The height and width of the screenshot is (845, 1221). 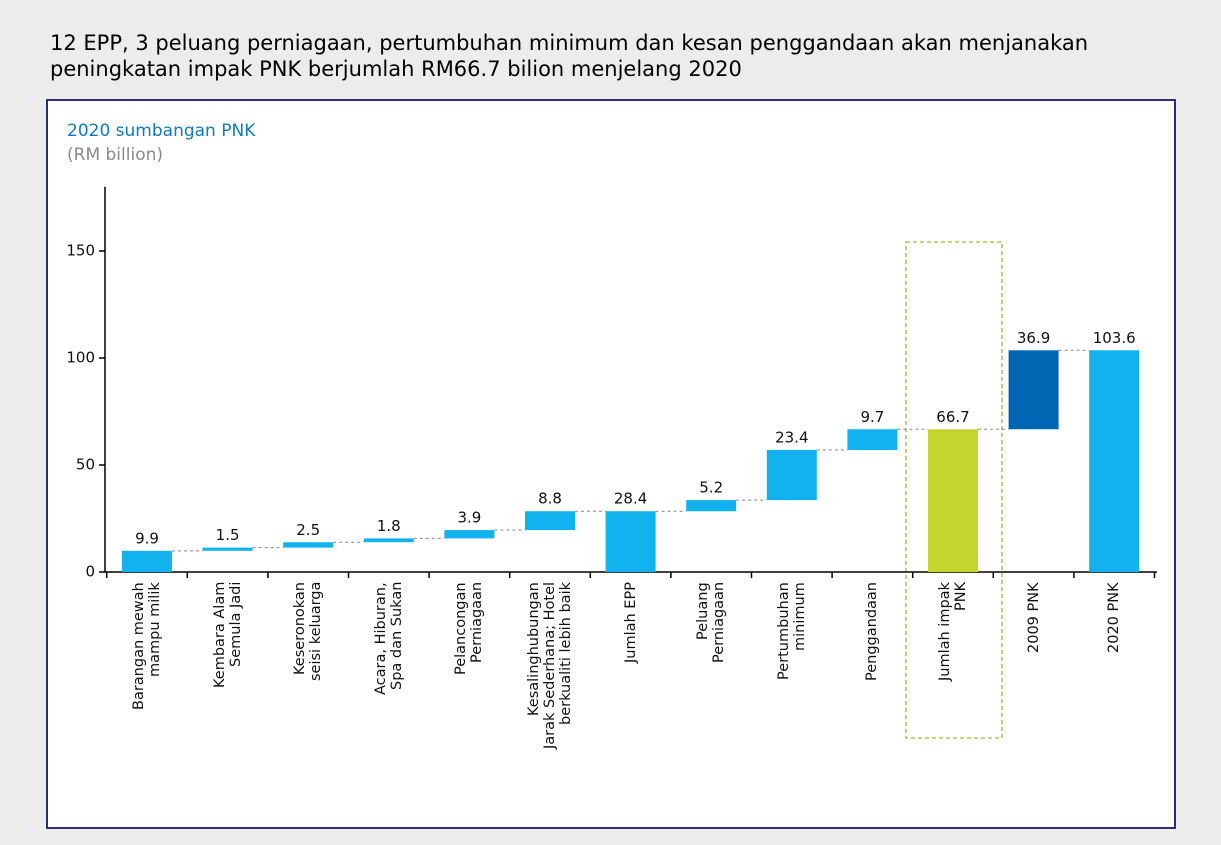 What do you see at coordinates (228, 535) in the screenshot?
I see `value-label: 1.5` at bounding box center [228, 535].